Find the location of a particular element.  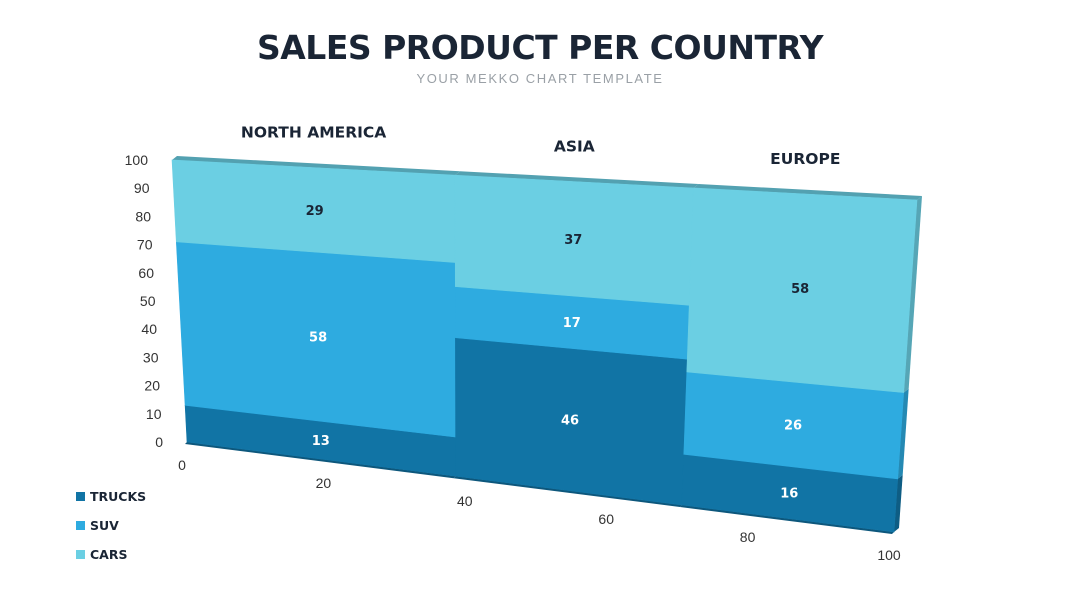

legend-swatch-cars is located at coordinates (80, 554).